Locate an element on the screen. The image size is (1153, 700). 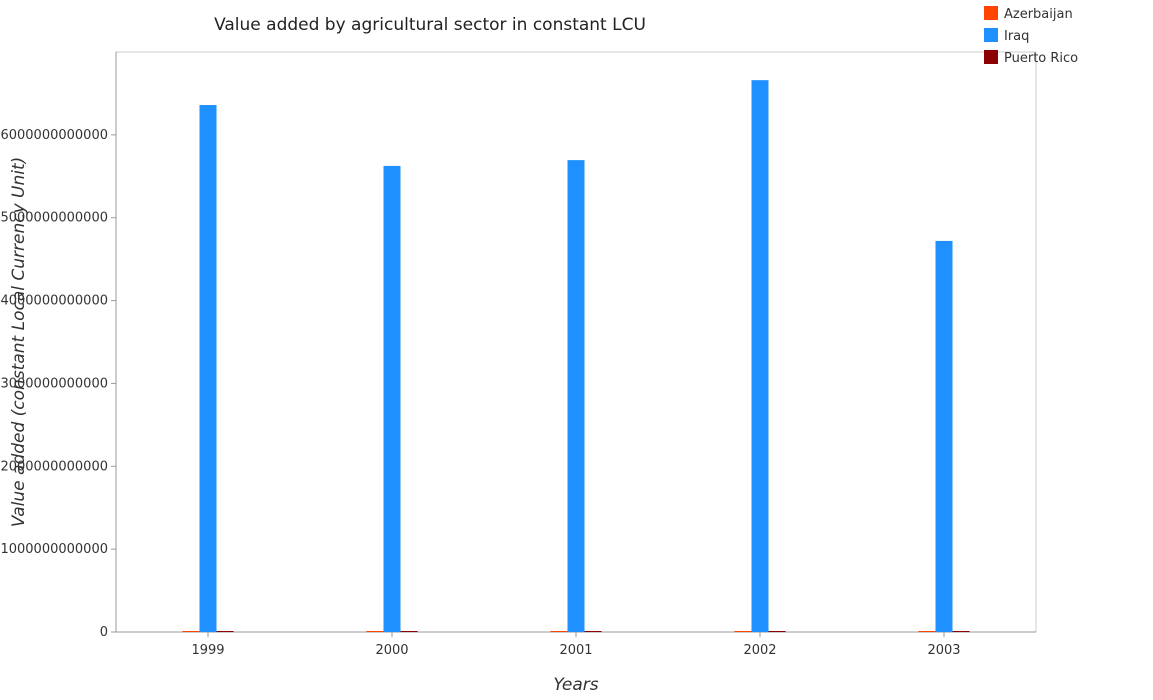
bar-azerbaijan-2000 is located at coordinates (375, 631).